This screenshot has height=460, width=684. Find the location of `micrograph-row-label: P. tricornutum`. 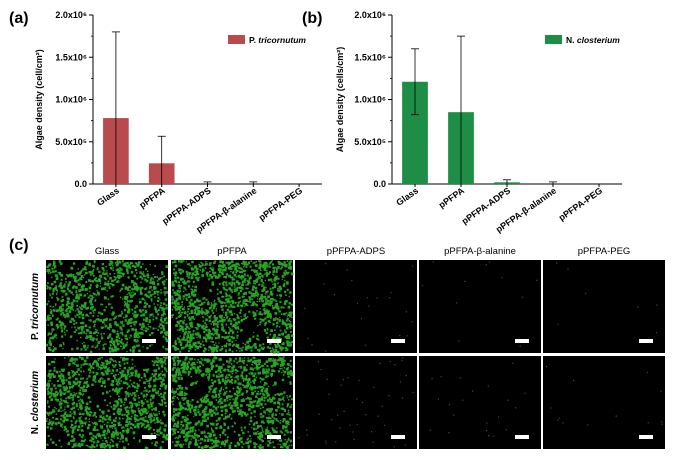

micrograph-row-label: P. tricornutum is located at coordinates (35, 306).